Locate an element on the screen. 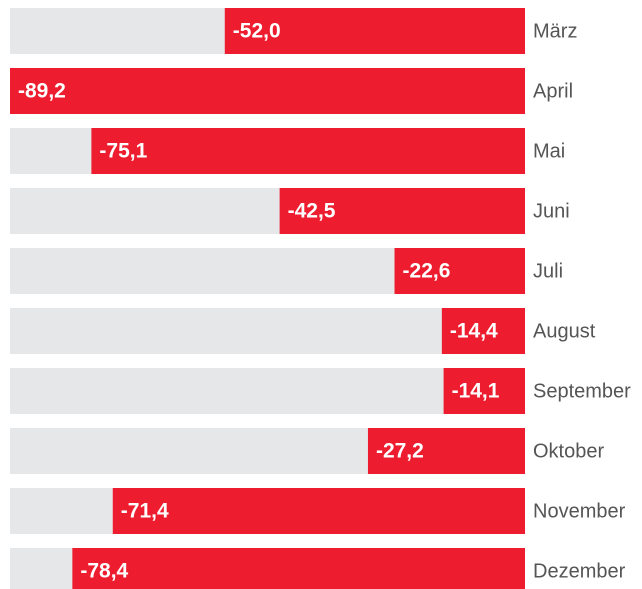  category-label: September is located at coordinates (582, 391).